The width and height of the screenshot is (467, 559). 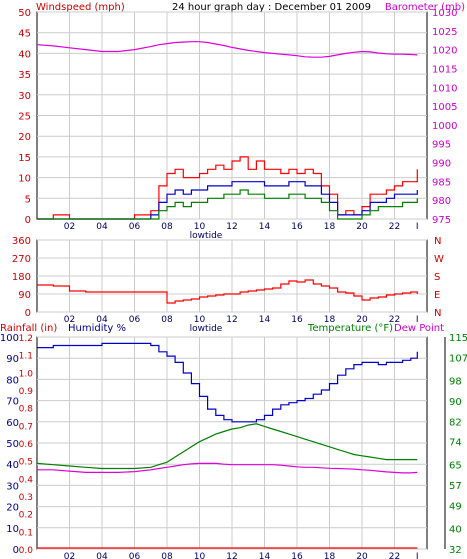 I want to click on rainfall-y-tick-label: 1.1, so click(x=26, y=357).